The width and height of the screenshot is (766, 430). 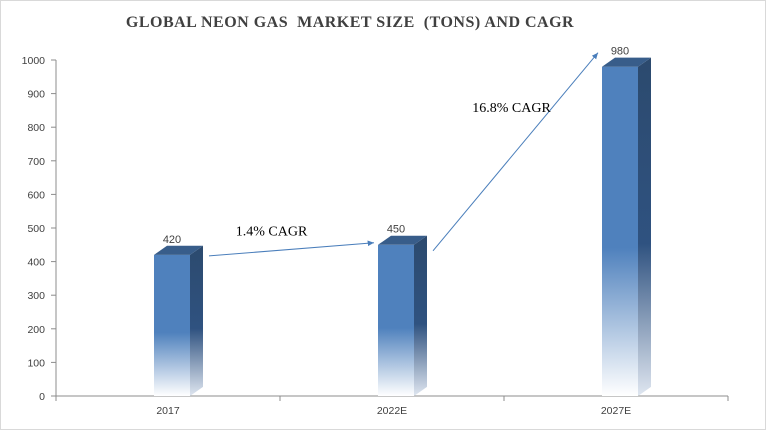 I want to click on data-label: 980, so click(x=620, y=52).